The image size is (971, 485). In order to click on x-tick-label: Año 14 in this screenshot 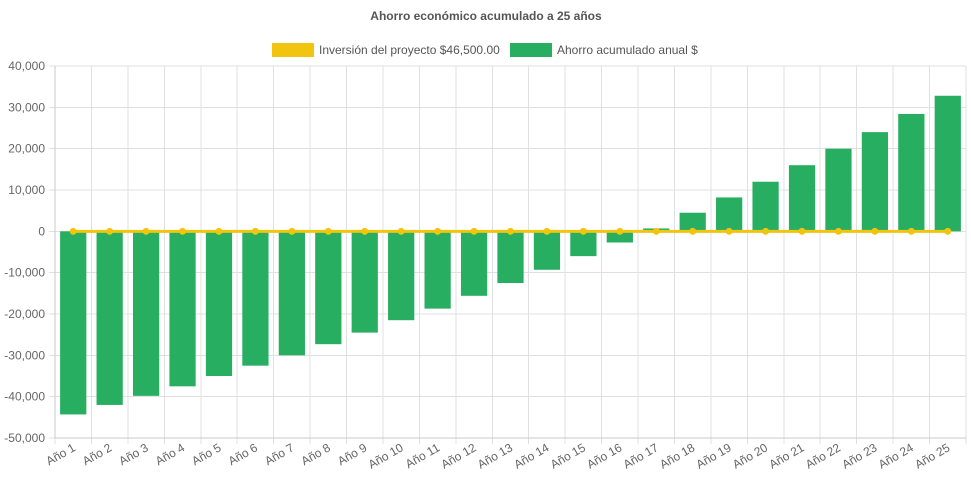, I will do `click(531, 455)`.